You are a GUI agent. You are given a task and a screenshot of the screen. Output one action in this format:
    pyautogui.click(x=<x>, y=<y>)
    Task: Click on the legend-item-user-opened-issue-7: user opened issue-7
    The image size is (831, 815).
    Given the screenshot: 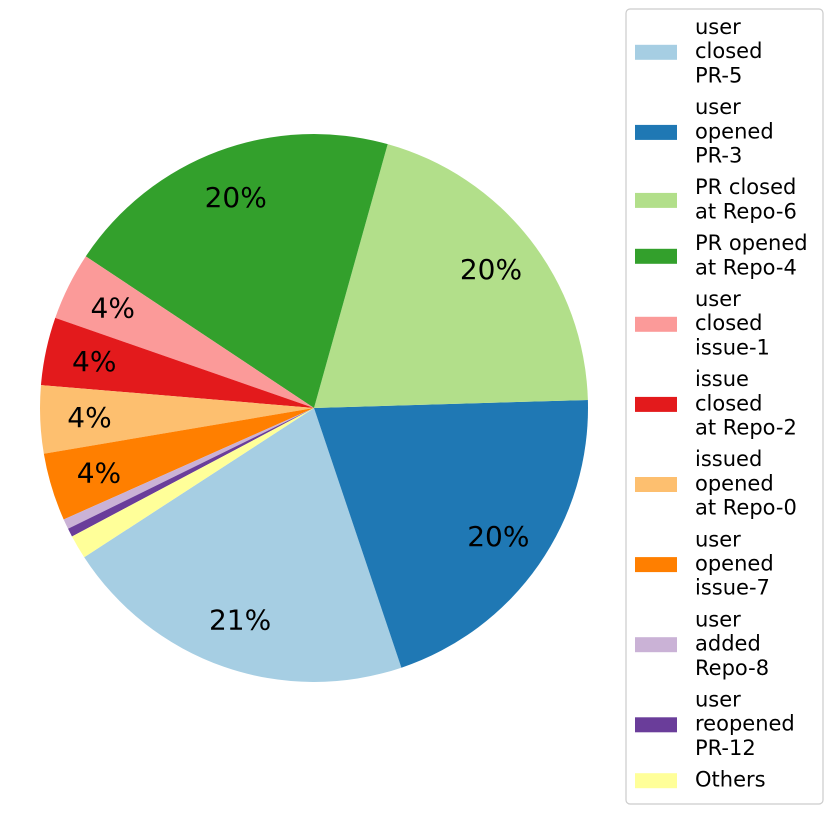 What is the action you would take?
    pyautogui.click(x=704, y=563)
    